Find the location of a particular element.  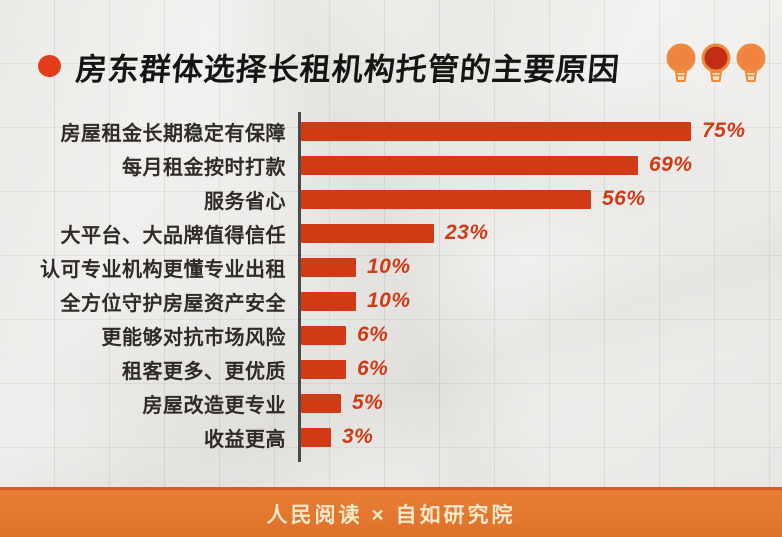

bar-row: 房屋改造更专业 5% is located at coordinates (400, 403).